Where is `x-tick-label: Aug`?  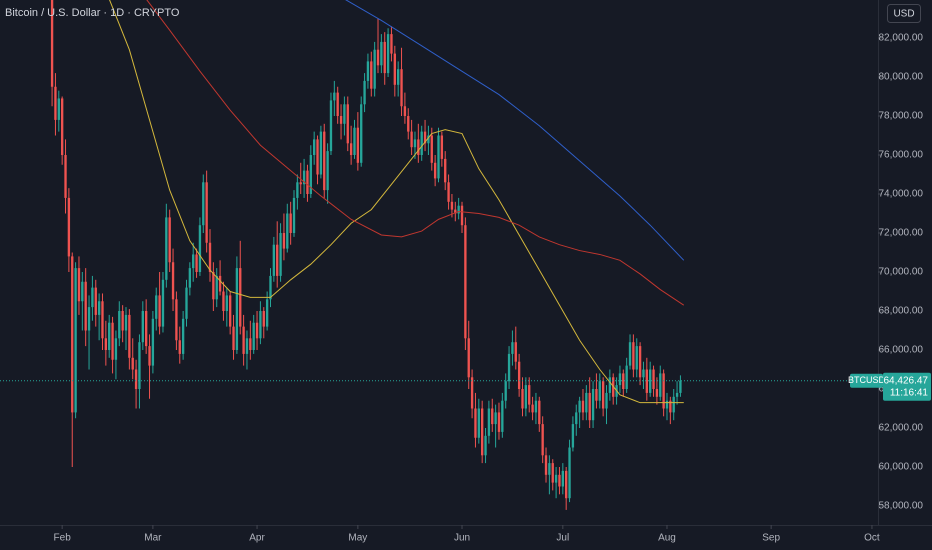
x-tick-label: Aug is located at coordinates (667, 538).